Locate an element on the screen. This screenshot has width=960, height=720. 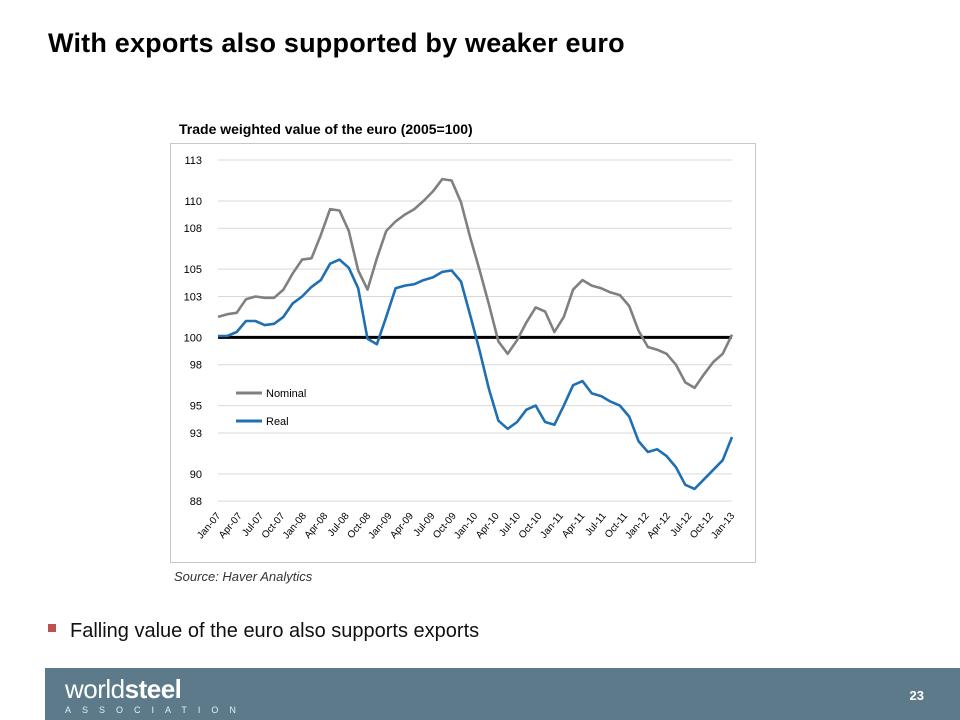
y-tick-label: 95 is located at coordinates (196, 407).